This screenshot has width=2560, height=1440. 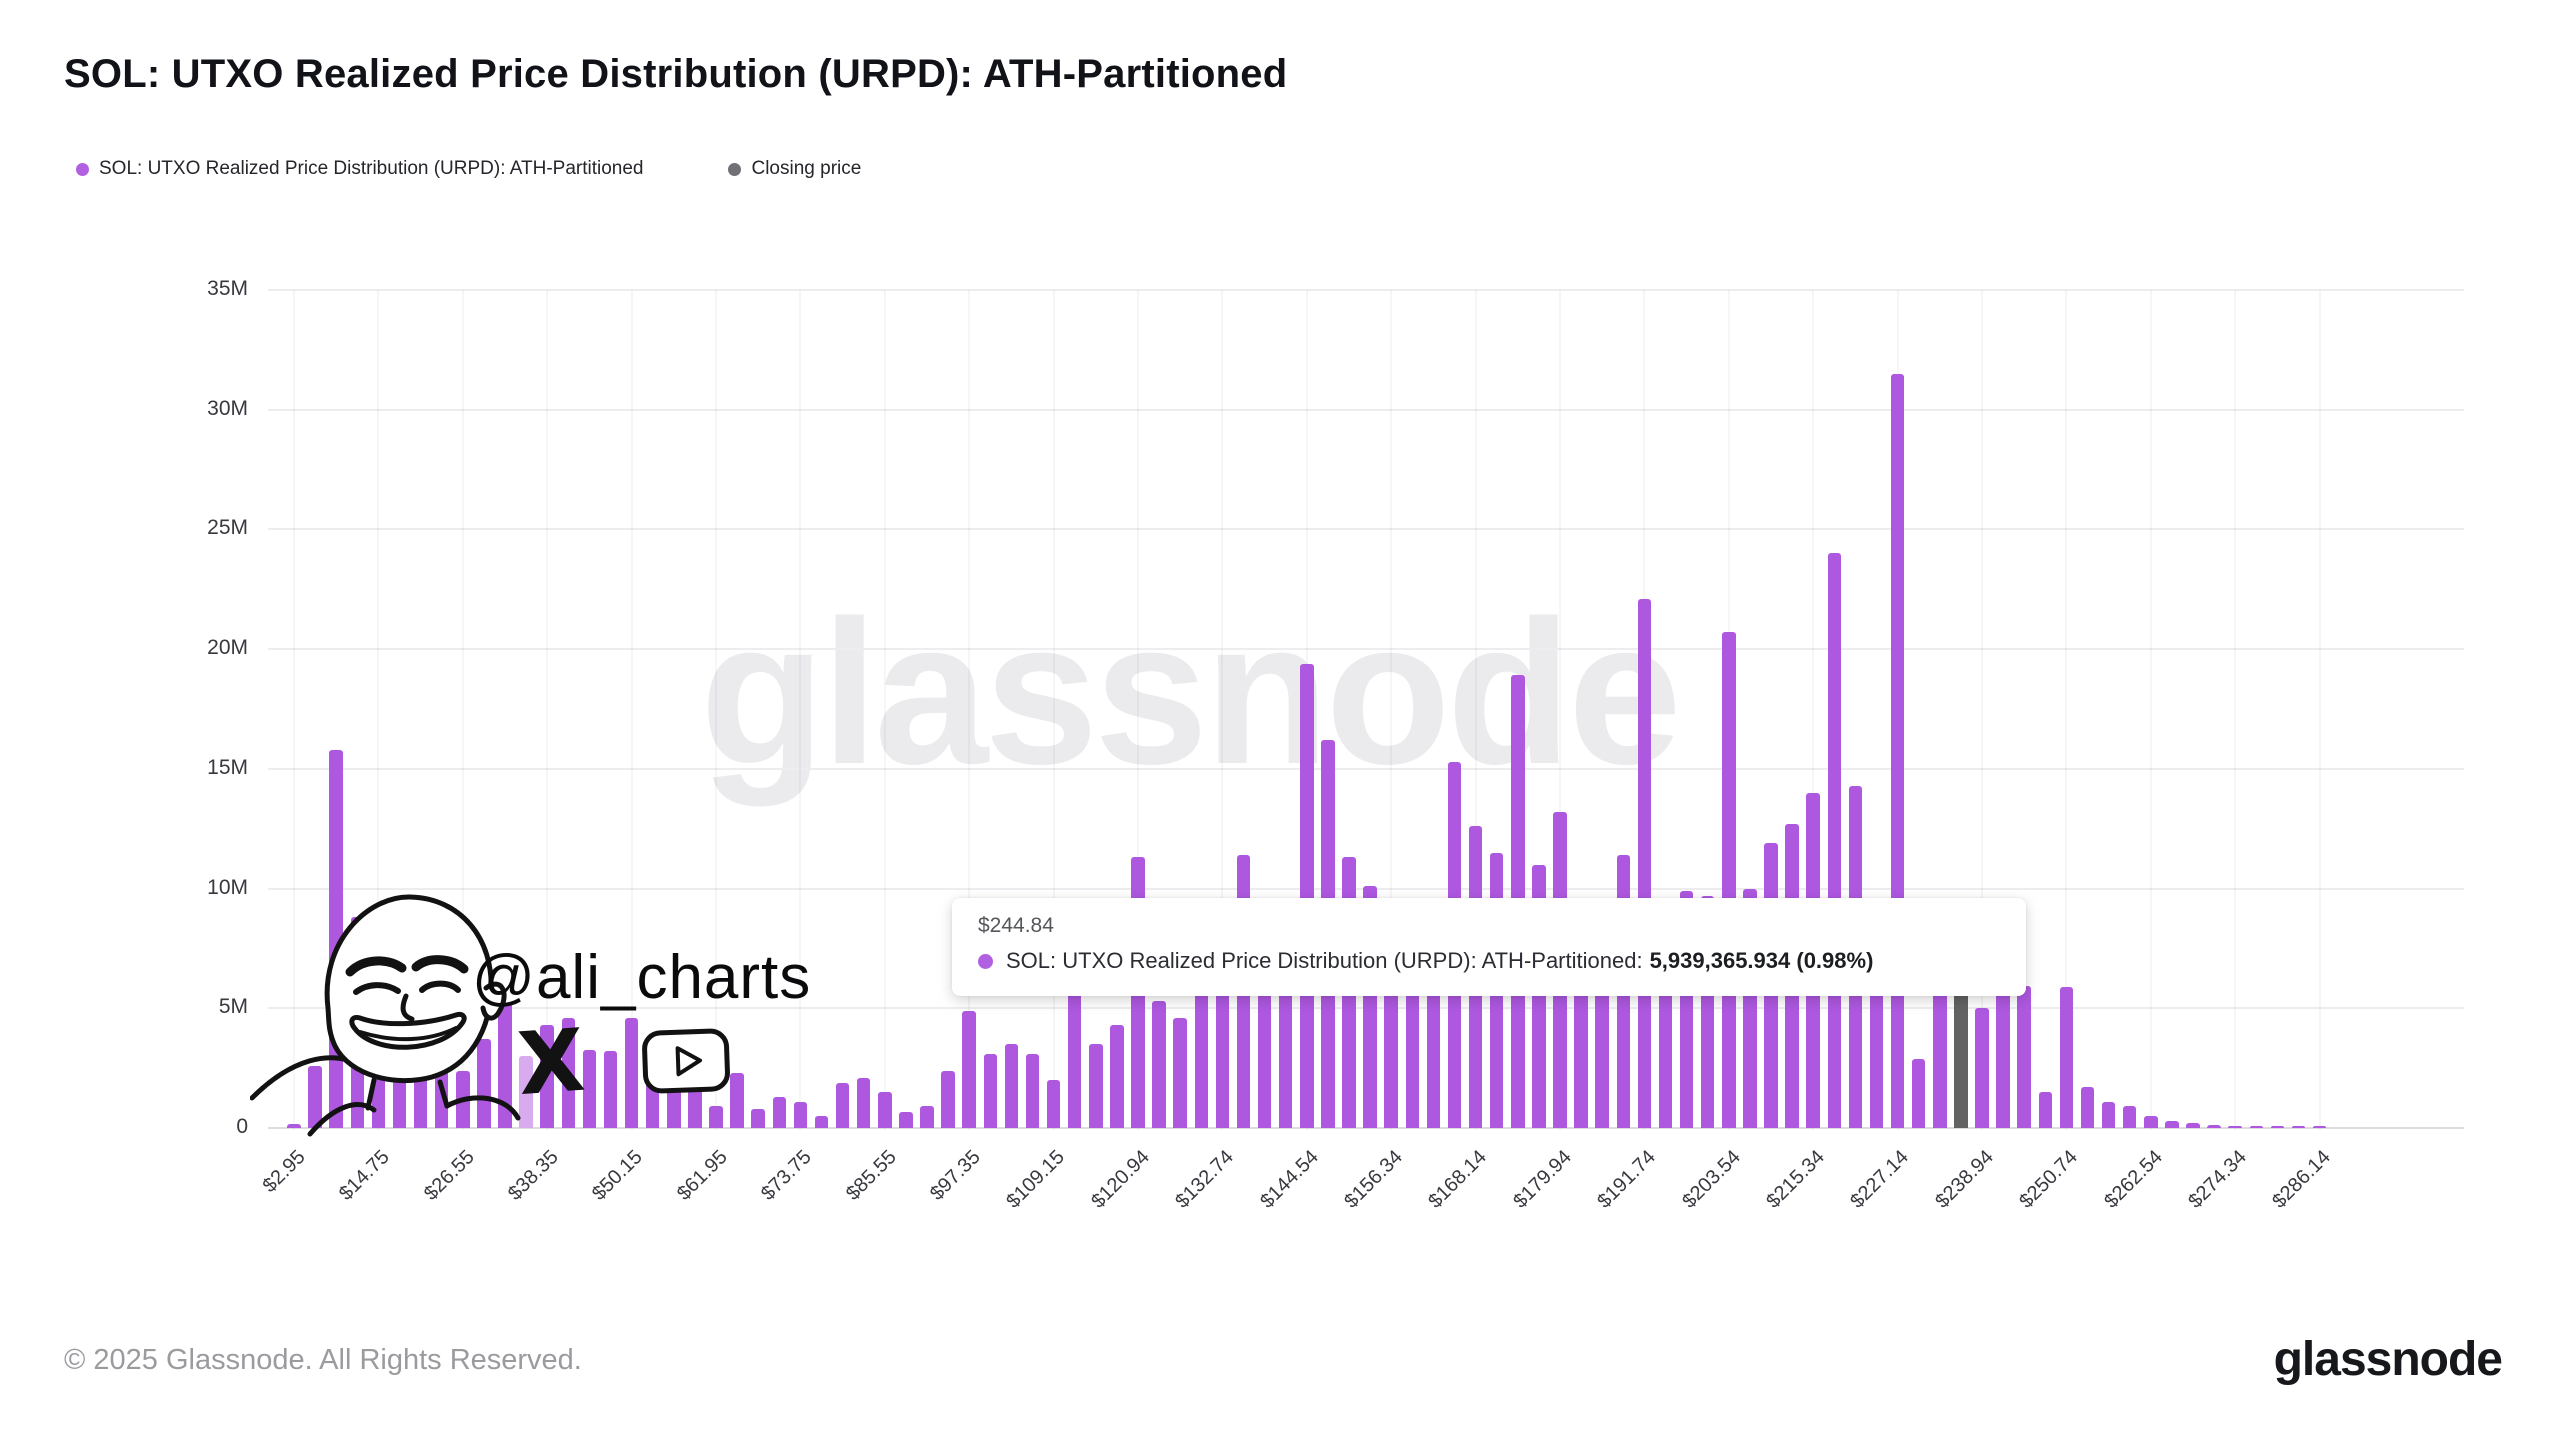 What do you see at coordinates (227, 767) in the screenshot?
I see `y-axis-tick-label: 15M` at bounding box center [227, 767].